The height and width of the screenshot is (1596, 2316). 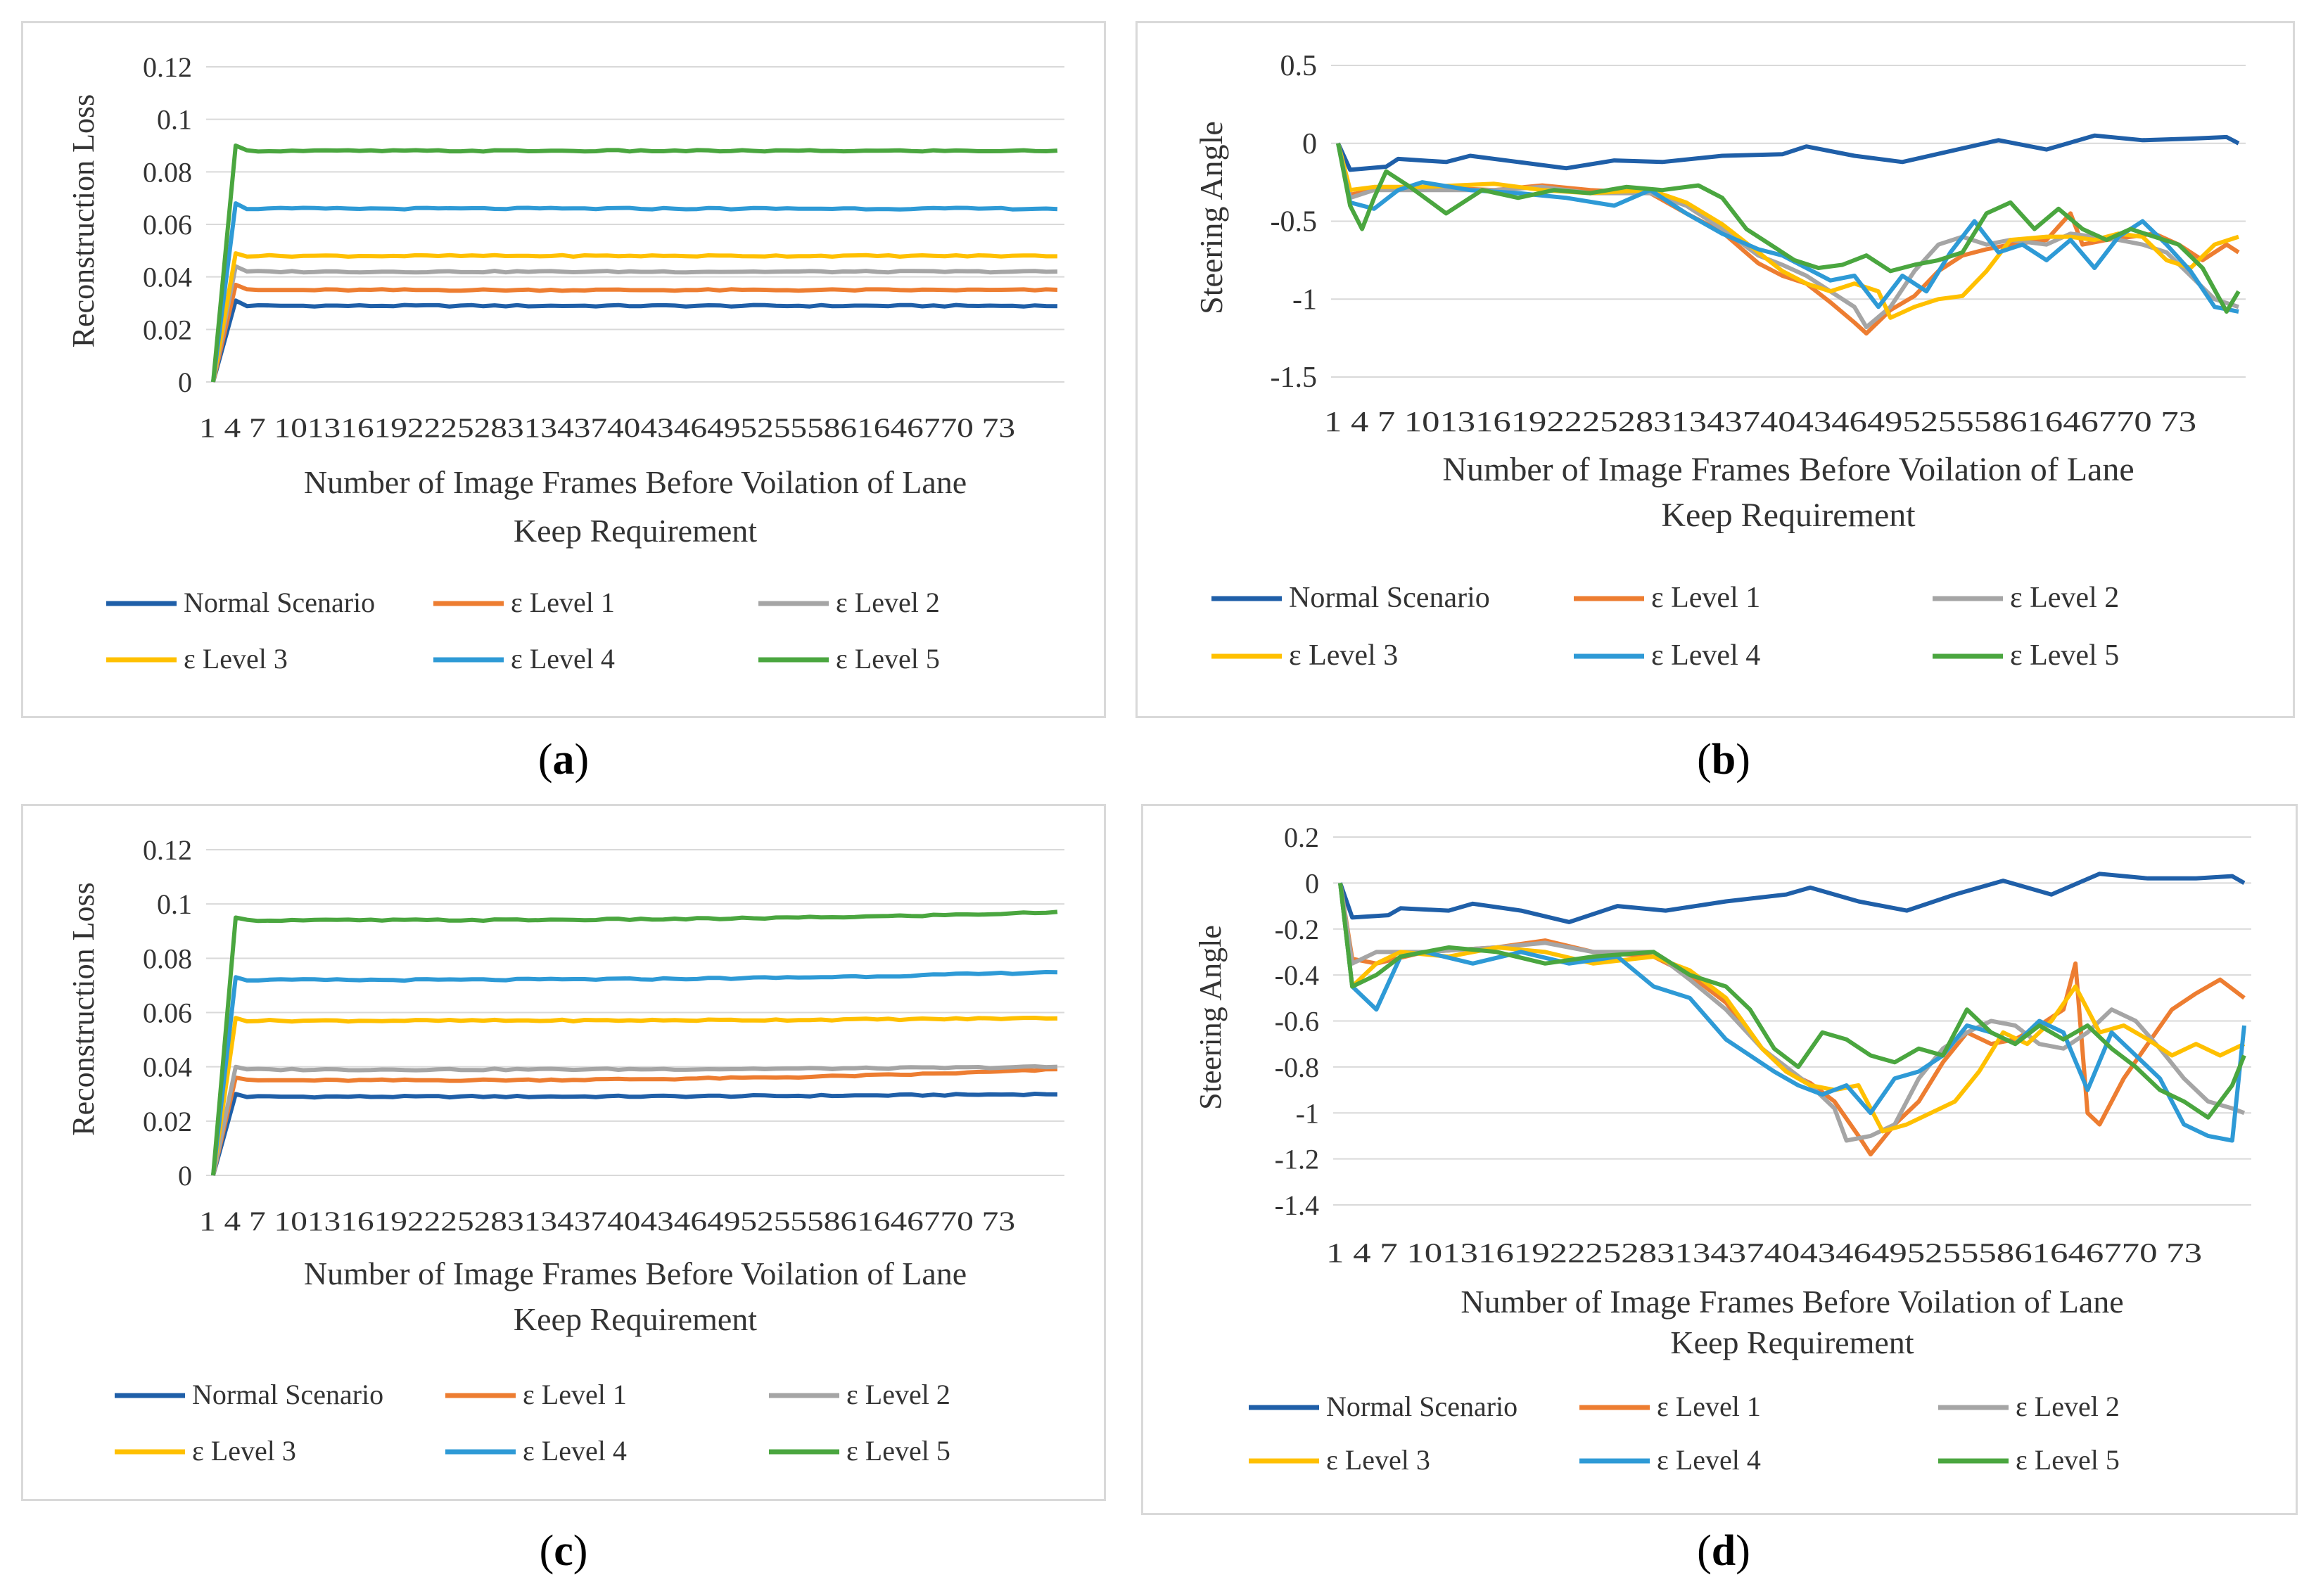 What do you see at coordinates (563, 1551) in the screenshot?
I see `caption-c: (c)` at bounding box center [563, 1551].